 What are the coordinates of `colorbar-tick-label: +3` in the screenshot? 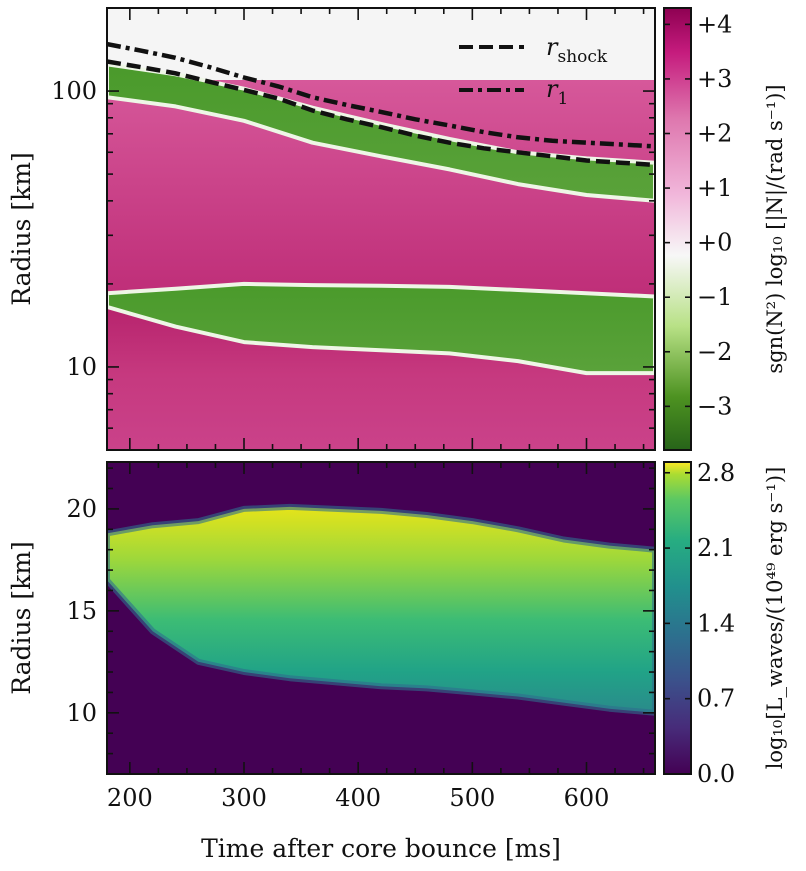 It's located at (714, 79).